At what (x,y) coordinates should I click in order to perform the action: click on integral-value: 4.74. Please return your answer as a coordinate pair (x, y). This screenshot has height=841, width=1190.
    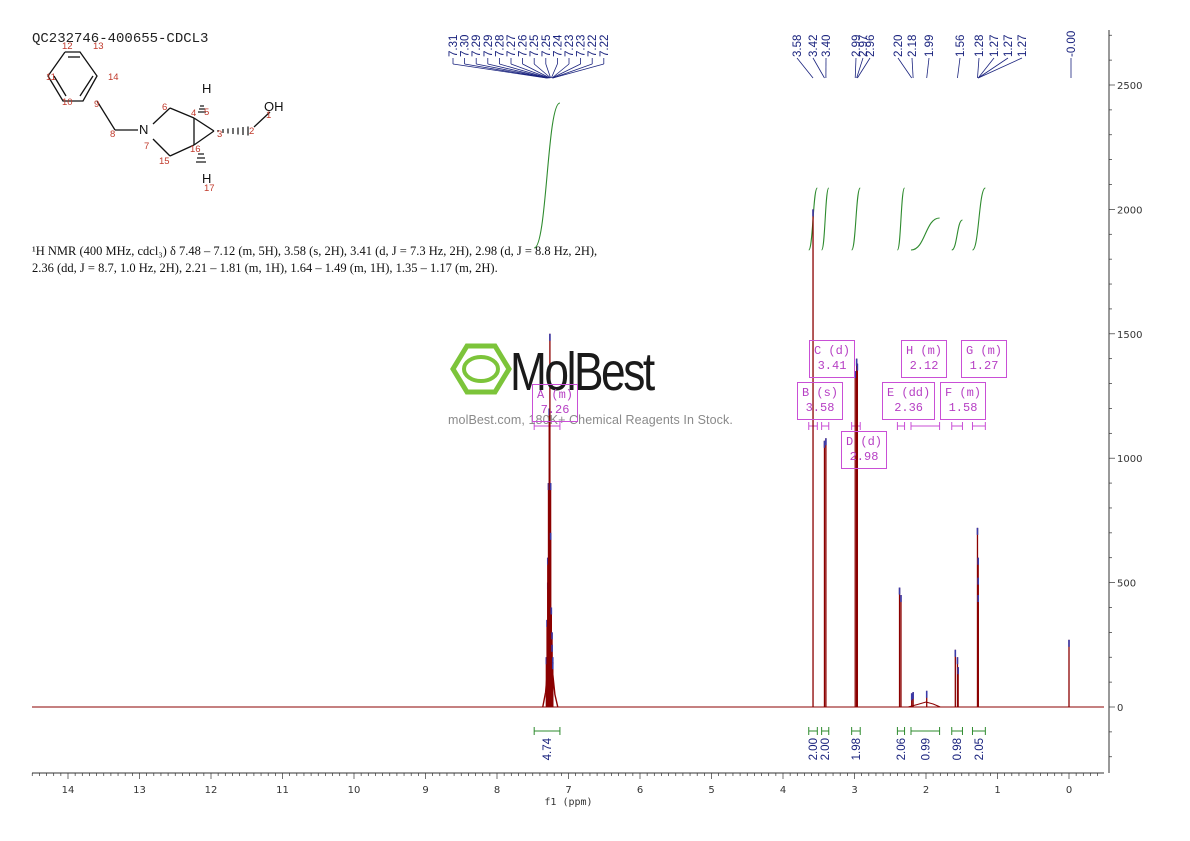
    Looking at the image, I should click on (548, 748).